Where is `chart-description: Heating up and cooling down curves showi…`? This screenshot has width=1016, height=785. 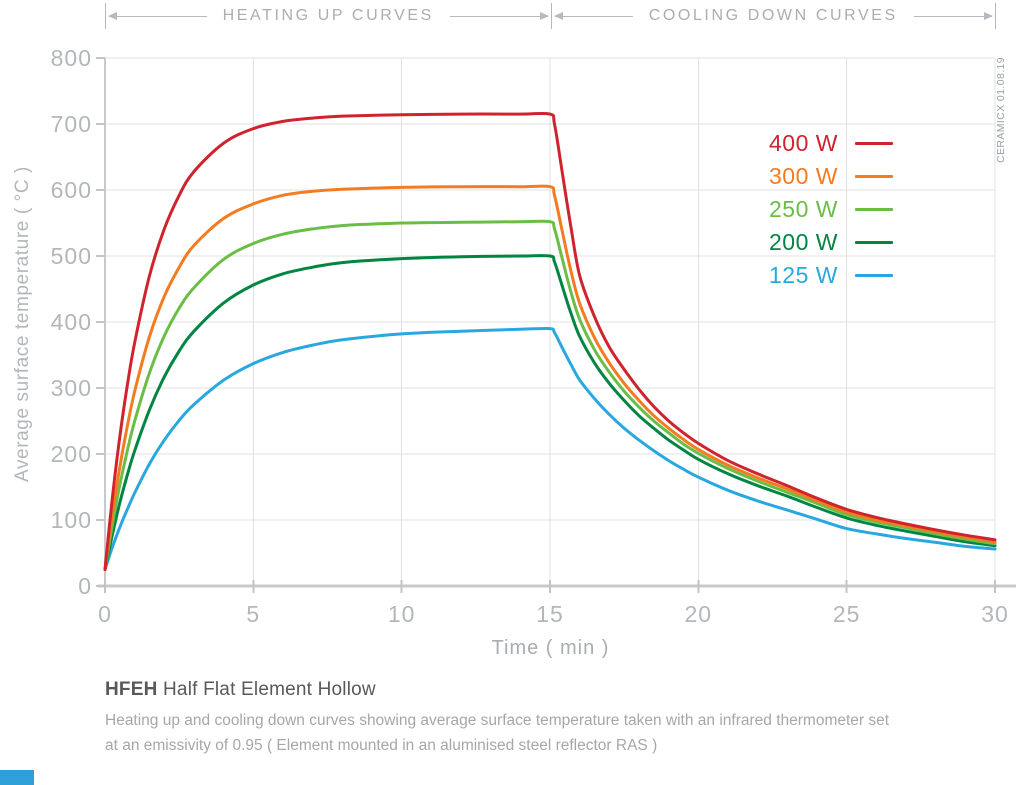
chart-description: Heating up and cooling down curves showi… is located at coordinates (497, 734).